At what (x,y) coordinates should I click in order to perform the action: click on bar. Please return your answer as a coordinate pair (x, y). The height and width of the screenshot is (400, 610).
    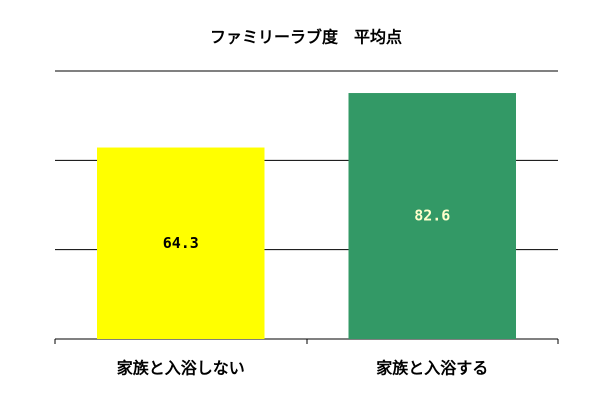
    Looking at the image, I should click on (181, 243).